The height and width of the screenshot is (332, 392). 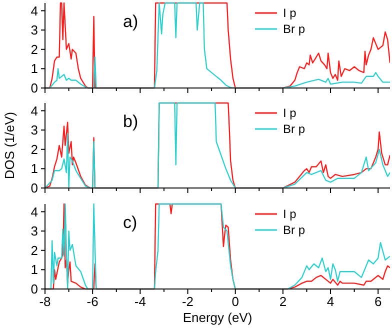 What do you see at coordinates (140, 301) in the screenshot?
I see `x-tick-label: -4` at bounding box center [140, 301].